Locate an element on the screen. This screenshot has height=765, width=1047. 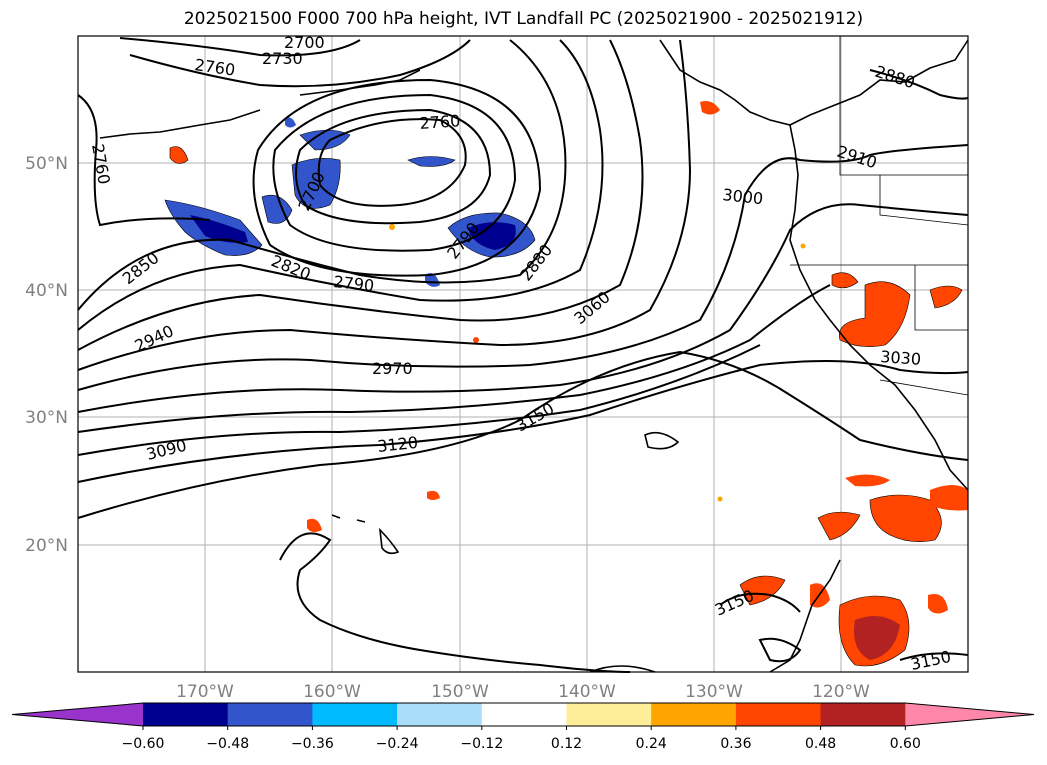
colorbar-tick-label: −0.36 is located at coordinates (312, 744).